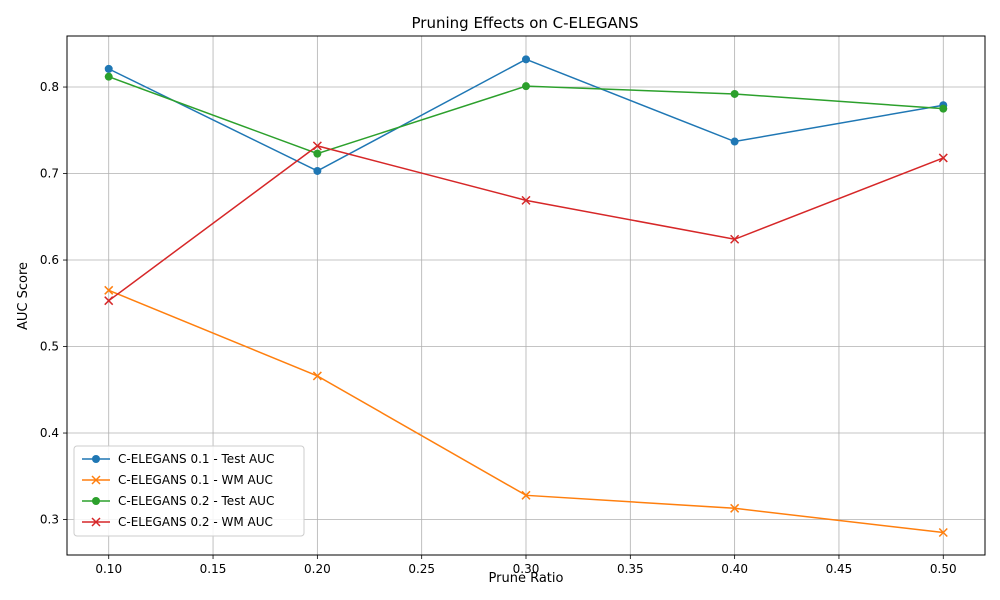  Describe the element at coordinates (630, 569) in the screenshot. I see `x-tick-label: 0.35` at that location.